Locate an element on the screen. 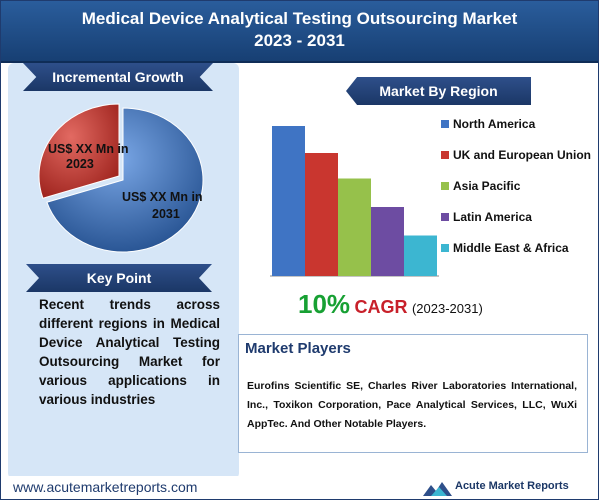 This screenshot has height=500, width=599. company-logo: Acute Market Reports is located at coordinates (508, 488).